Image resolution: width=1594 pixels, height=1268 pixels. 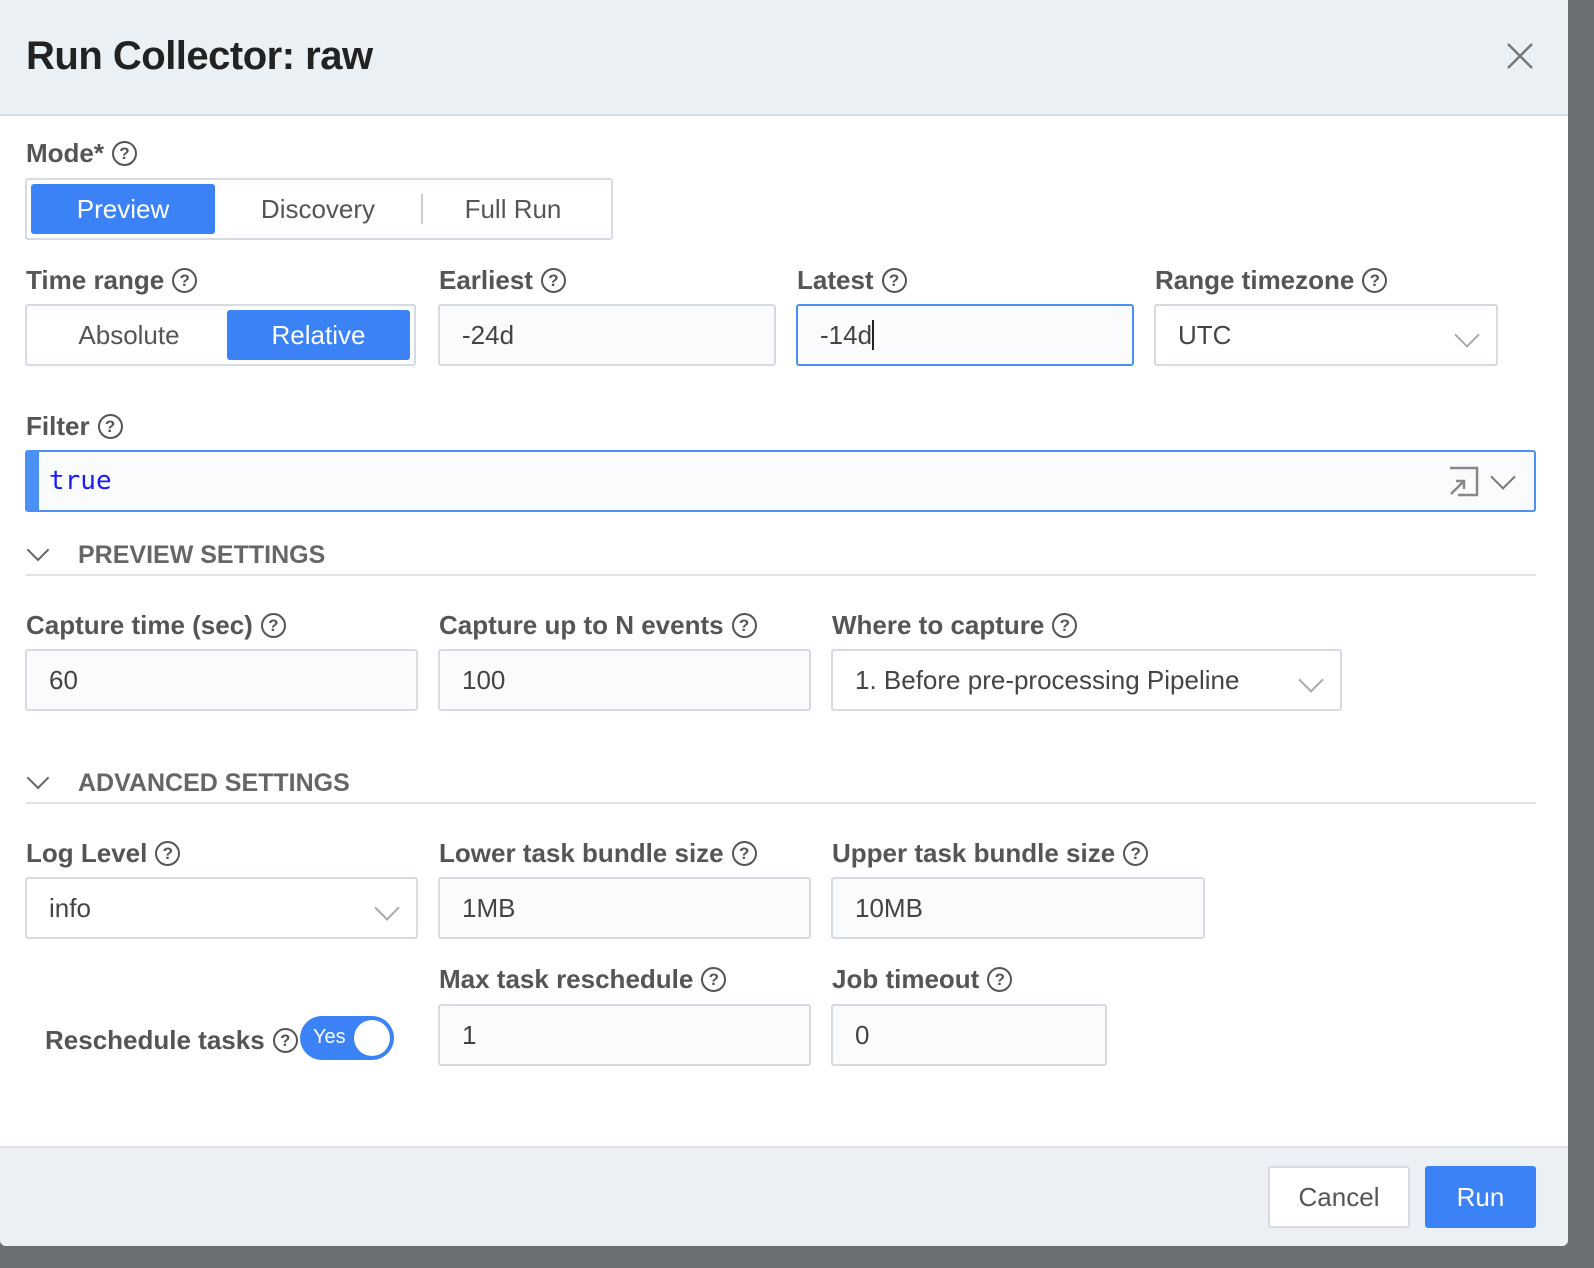 I want to click on label-text: Earliest, so click(x=486, y=280).